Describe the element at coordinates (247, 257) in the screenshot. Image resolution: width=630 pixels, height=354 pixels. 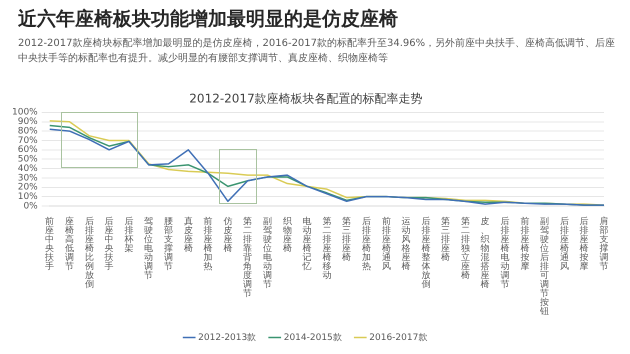
I see `category-label: 第二排靠背角度调节` at that location.